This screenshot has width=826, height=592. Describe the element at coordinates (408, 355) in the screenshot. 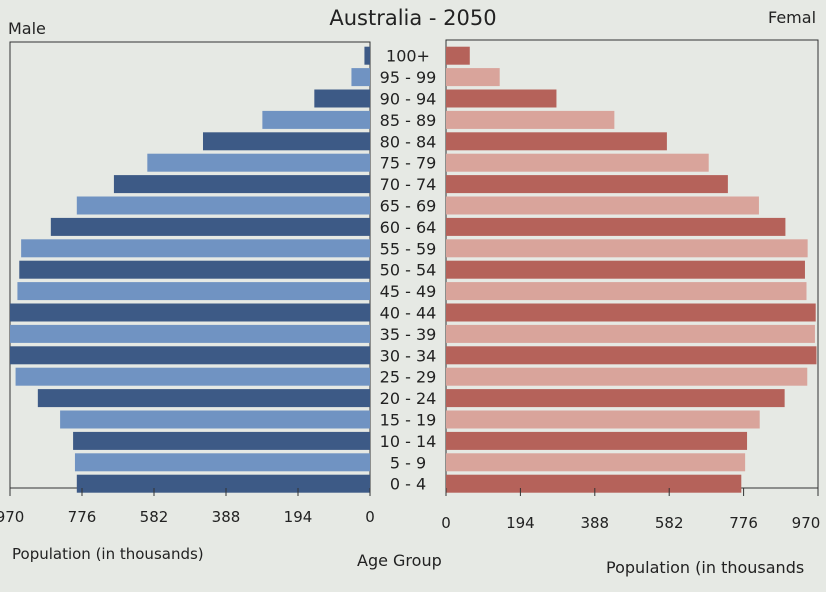

I see `age-group-label: 30 - 34` at that location.